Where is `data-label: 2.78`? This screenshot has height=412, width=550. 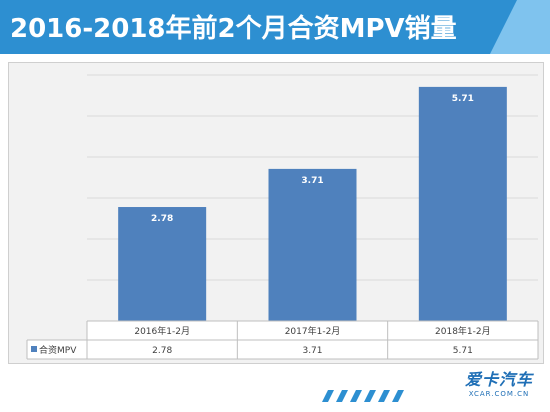
data-label: 2.78 is located at coordinates (162, 219).